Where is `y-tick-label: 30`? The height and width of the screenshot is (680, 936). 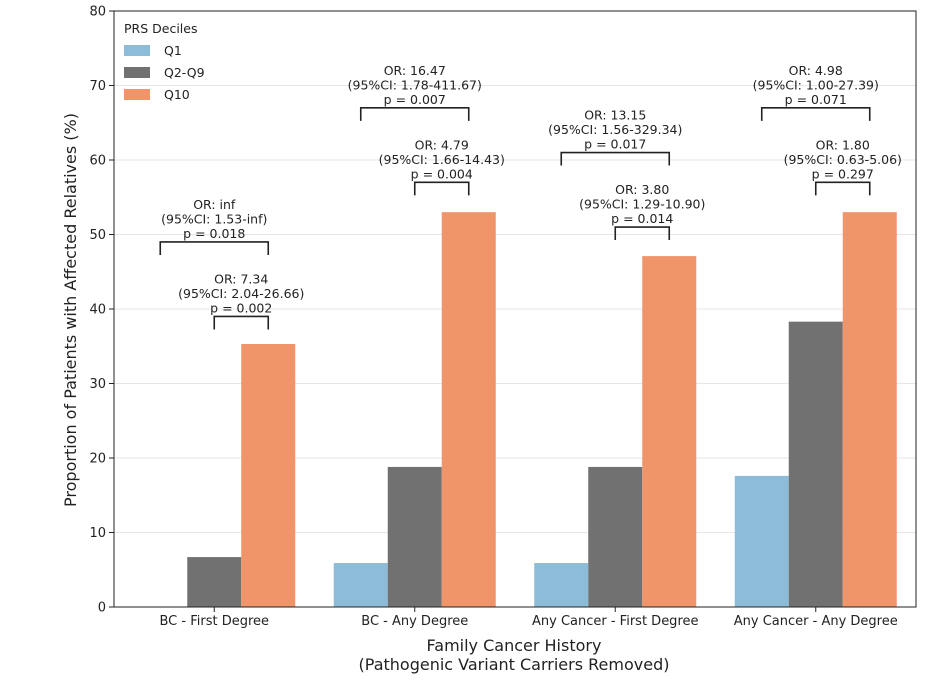 y-tick-label: 30 is located at coordinates (97, 384).